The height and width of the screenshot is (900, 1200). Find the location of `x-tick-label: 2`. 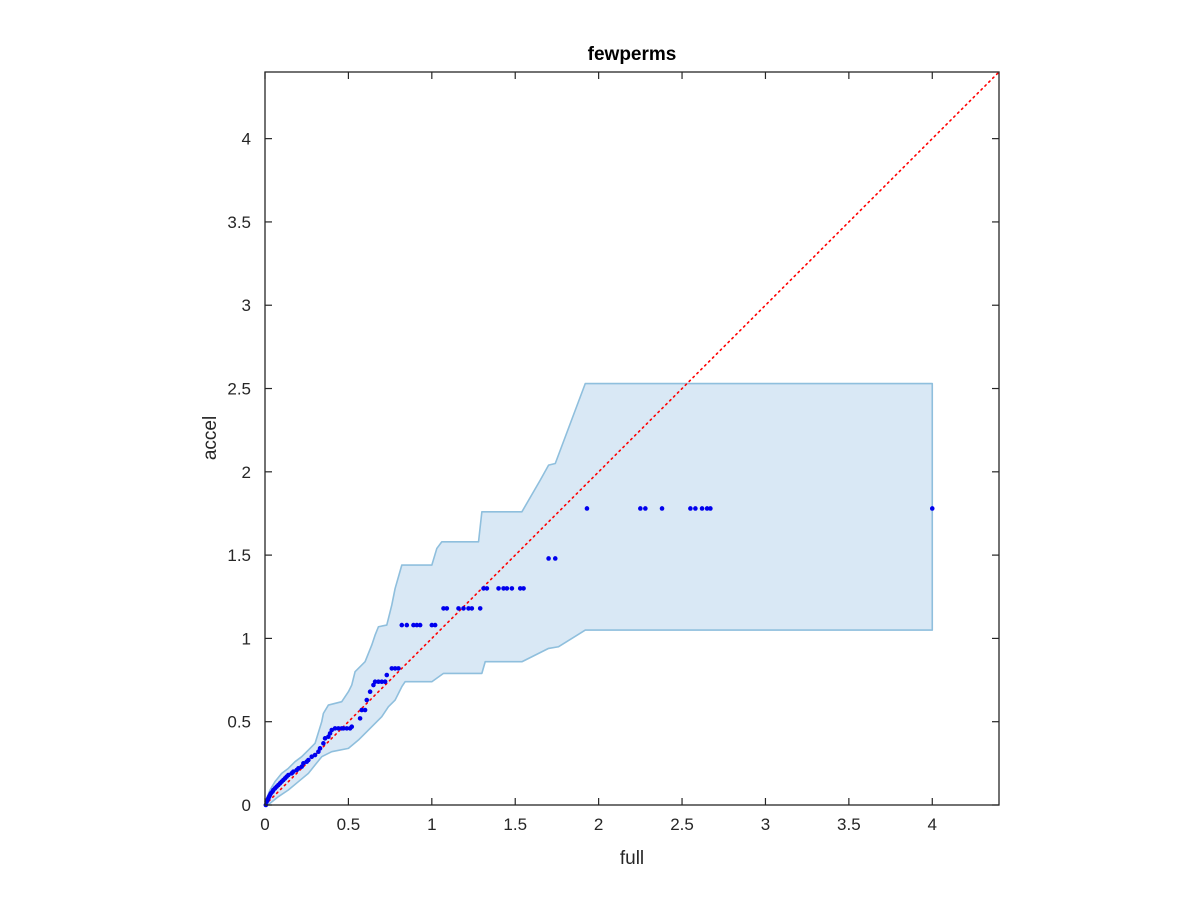

x-tick-label: 2 is located at coordinates (598, 824).